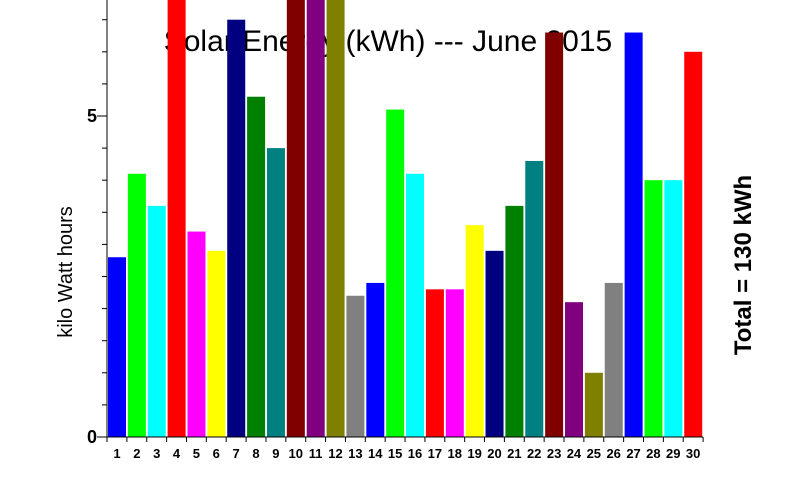  Describe the element at coordinates (177, 453) in the screenshot. I see `x-tick-label: 4` at that location.